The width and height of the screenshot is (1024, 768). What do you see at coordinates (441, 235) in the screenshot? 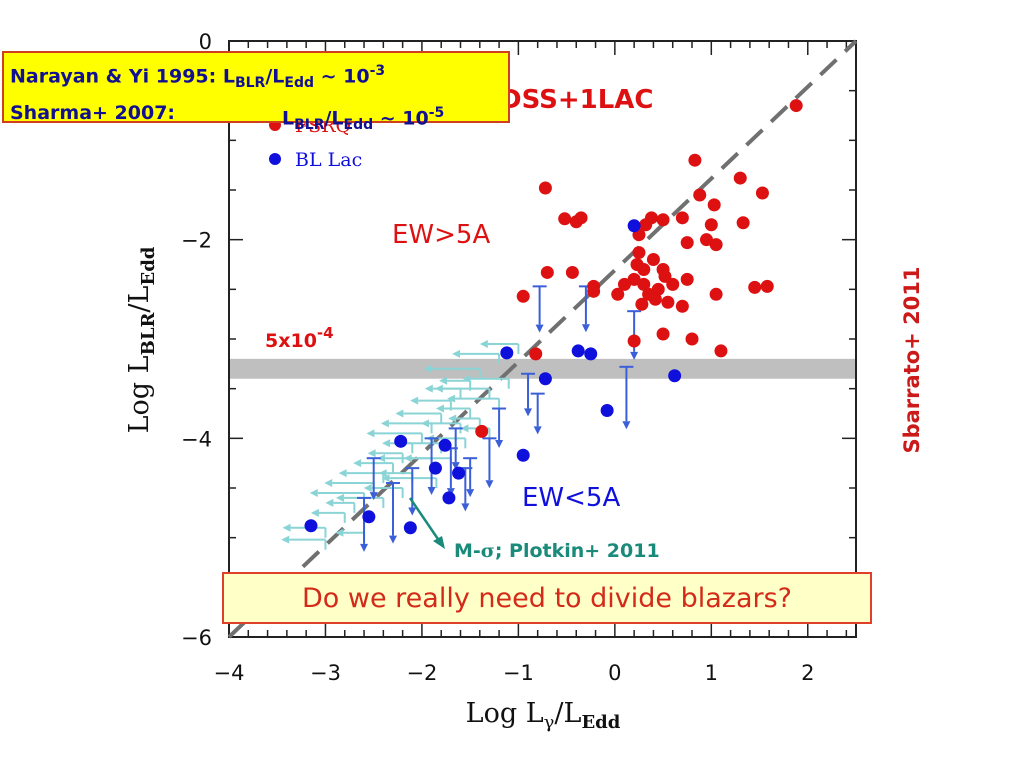
I see `ew-high-label: EW>5A` at bounding box center [441, 235].